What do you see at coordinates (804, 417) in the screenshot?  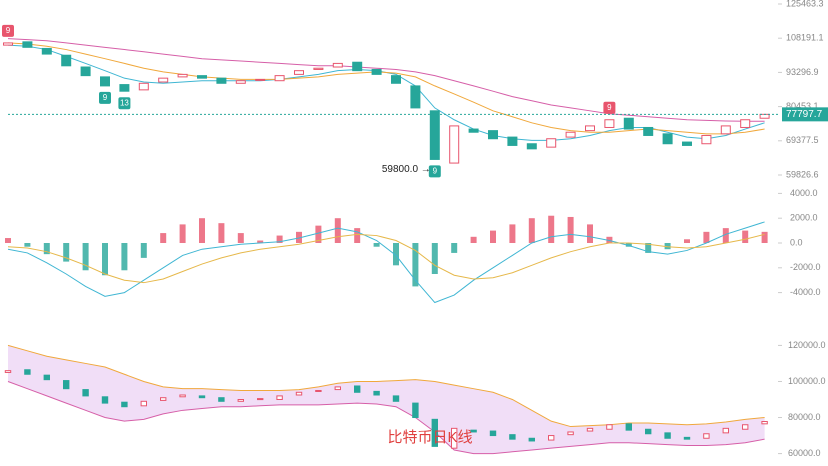 I see `y-tick-label: 80000.0` at bounding box center [804, 417].